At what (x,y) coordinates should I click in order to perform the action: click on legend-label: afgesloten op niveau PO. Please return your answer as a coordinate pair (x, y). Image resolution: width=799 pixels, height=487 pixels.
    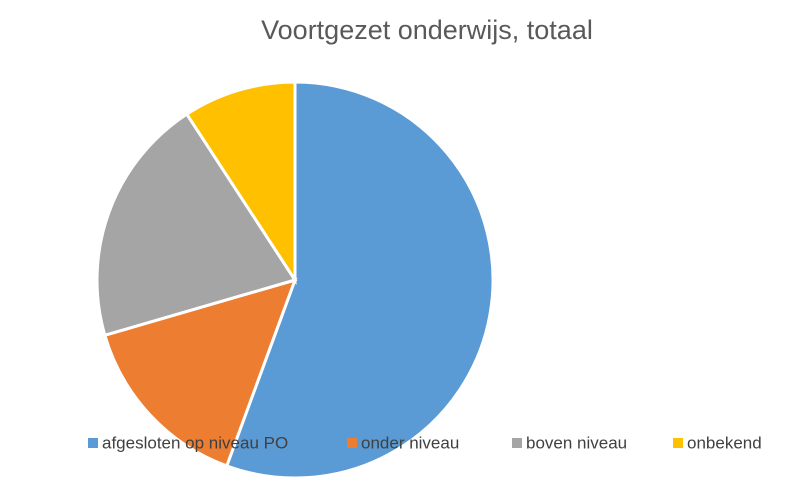
    Looking at the image, I should click on (195, 442).